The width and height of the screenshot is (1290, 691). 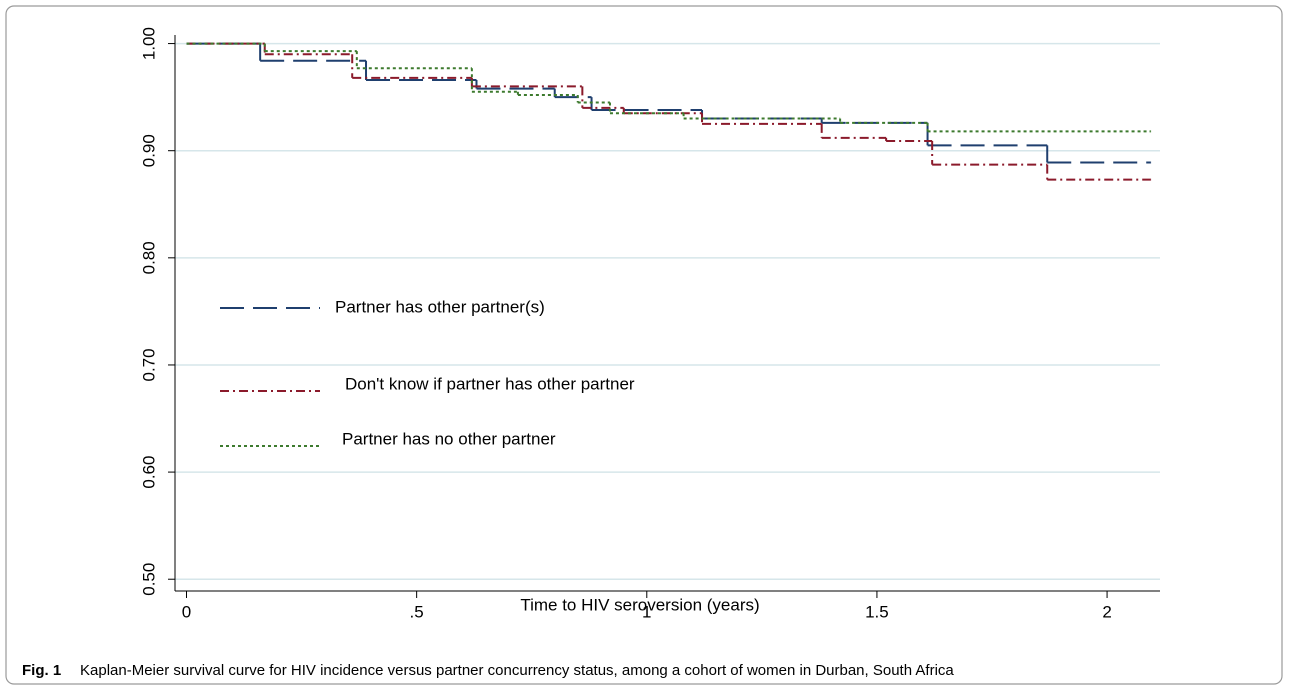 What do you see at coordinates (417, 611) in the screenshot?
I see `x-tick-label: .5` at bounding box center [417, 611].